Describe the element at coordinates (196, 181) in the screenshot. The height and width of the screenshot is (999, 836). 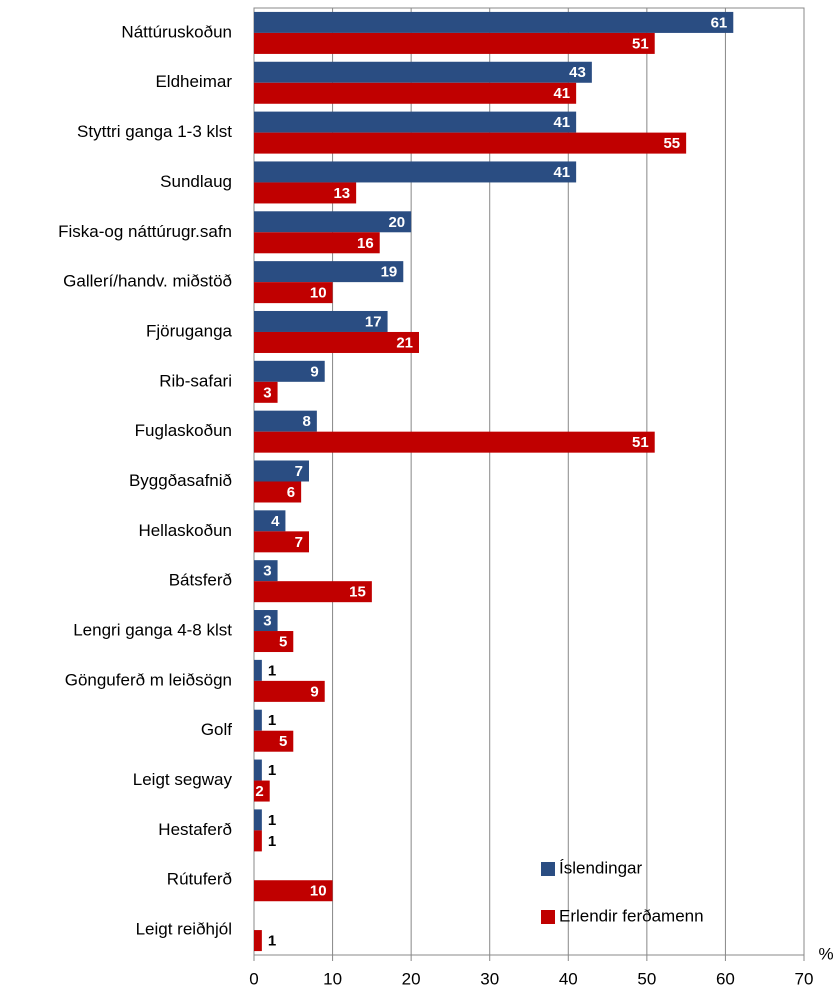
I see `y-tick-label: Sundlaug` at that location.